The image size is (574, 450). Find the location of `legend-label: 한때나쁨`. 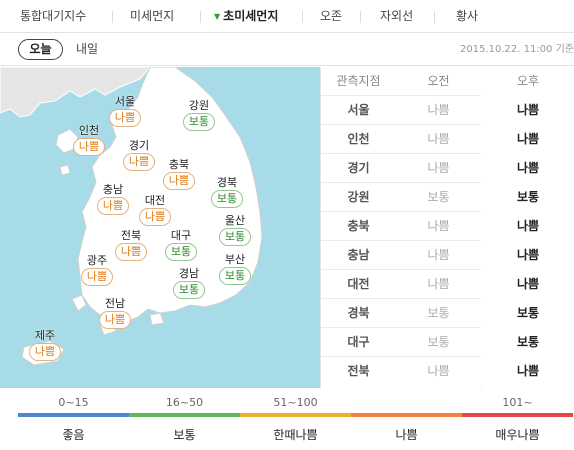

legend-label: 한때나쁨 is located at coordinates (295, 435).